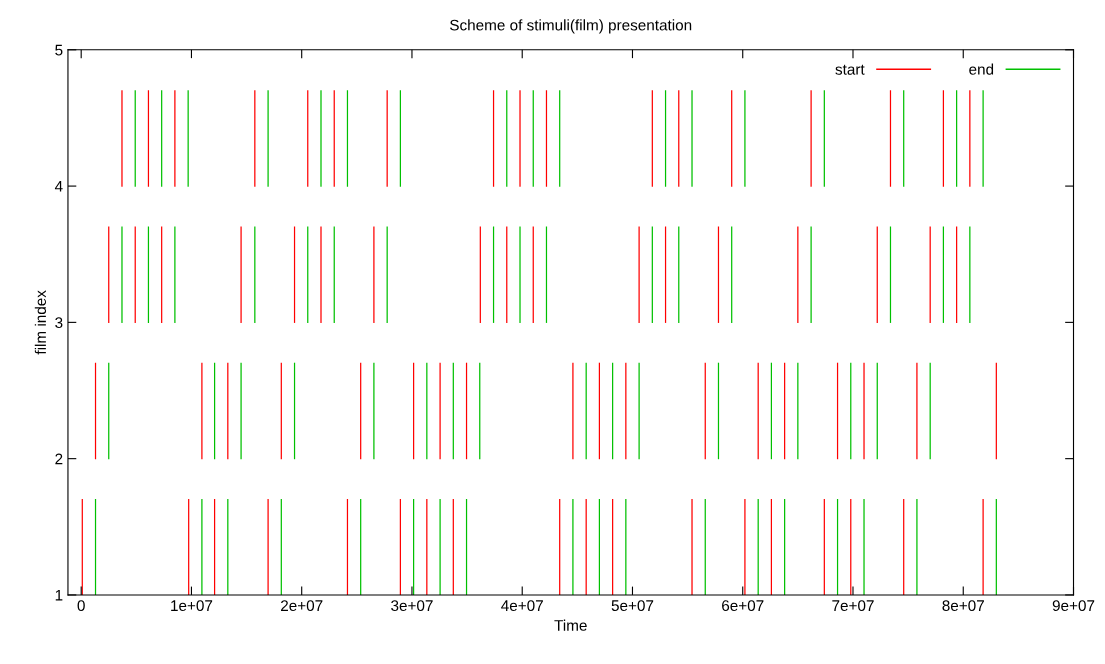 The width and height of the screenshot is (1105, 664). What do you see at coordinates (522, 606) in the screenshot?
I see `x-tick-label: 4e+07` at bounding box center [522, 606].